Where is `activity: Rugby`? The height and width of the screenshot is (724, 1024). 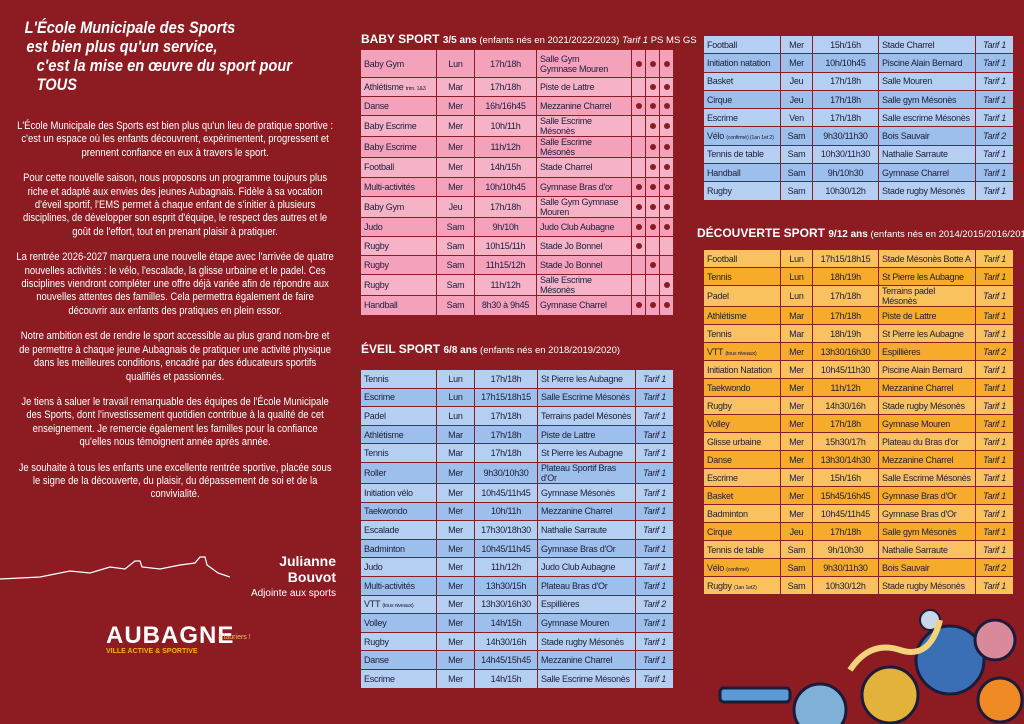
activity: Rugby is located at coordinates (398, 265).